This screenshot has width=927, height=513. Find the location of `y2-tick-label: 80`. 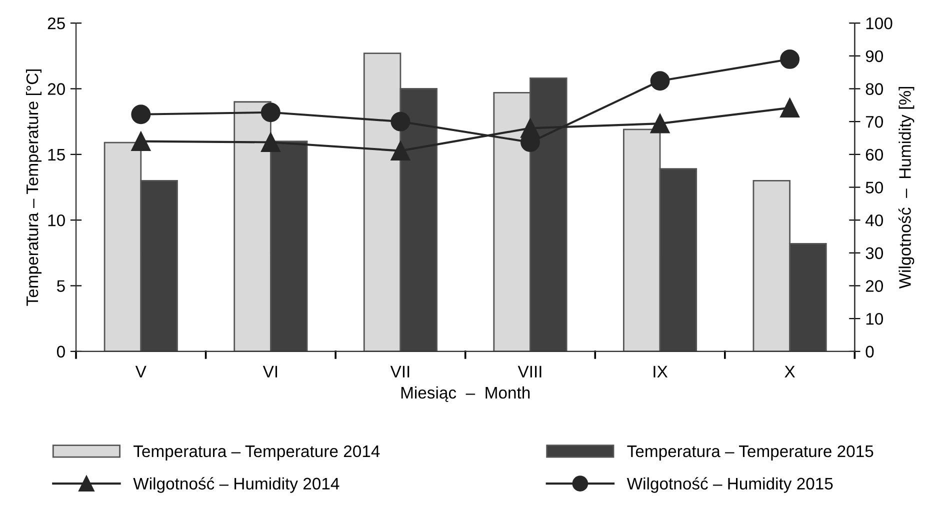

y2-tick-label: 80 is located at coordinates (874, 89).